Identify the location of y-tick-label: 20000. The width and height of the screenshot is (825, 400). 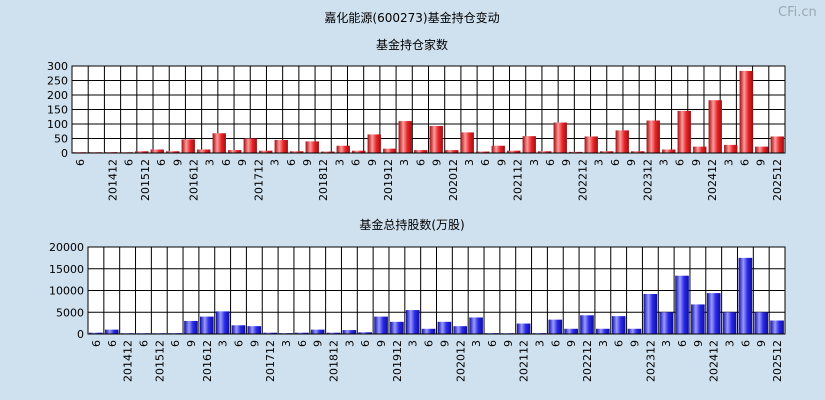
(66, 247).